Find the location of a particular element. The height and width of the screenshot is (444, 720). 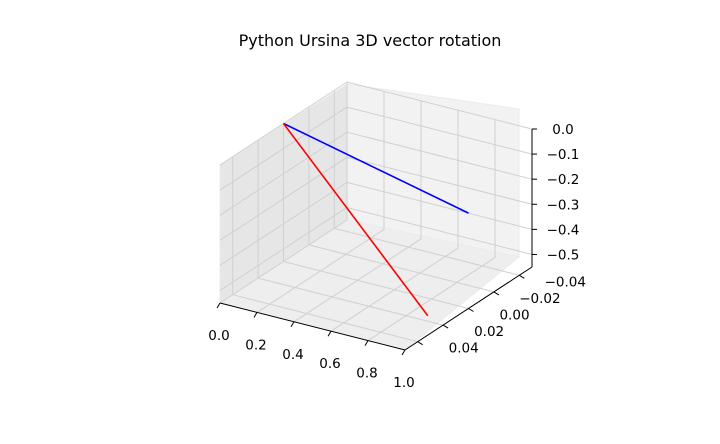

chart-title: Python Ursina 3D vector rotation is located at coordinates (370, 40).